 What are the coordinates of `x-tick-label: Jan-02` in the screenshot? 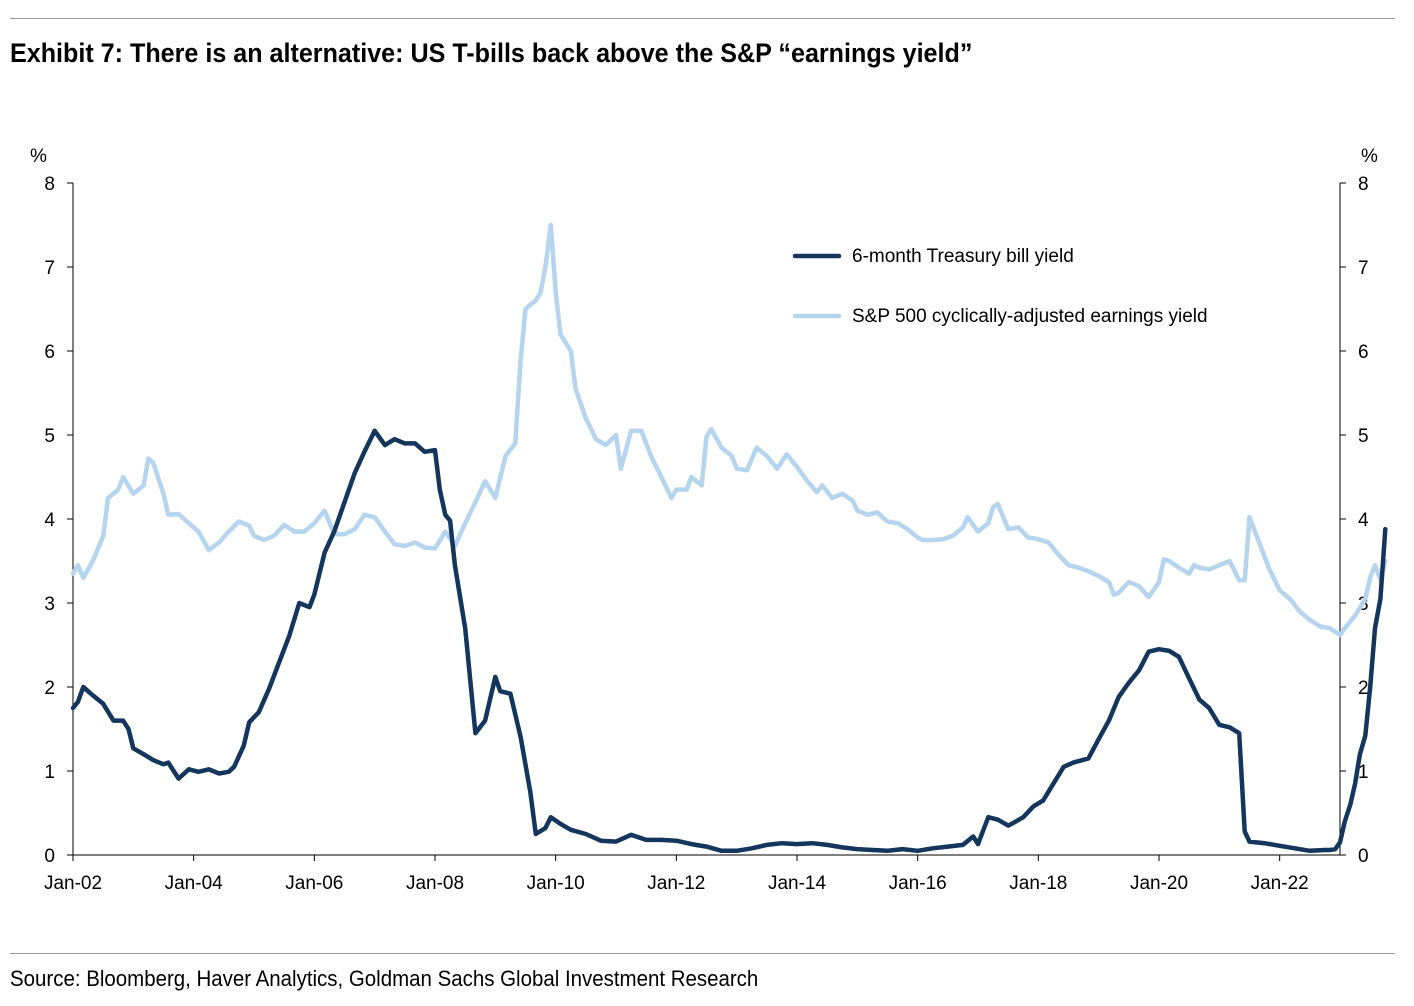 It's located at (73, 883).